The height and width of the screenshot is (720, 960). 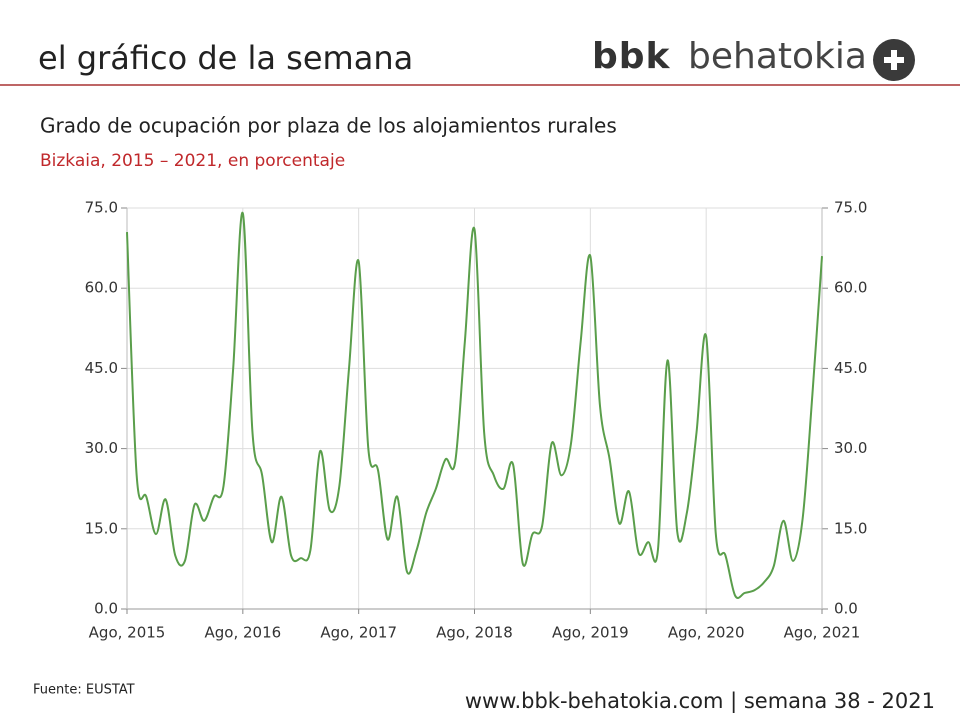 What do you see at coordinates (700, 701) in the screenshot?
I see `footer: www.bbk-behatokia.com | semana 38 - 2021` at bounding box center [700, 701].